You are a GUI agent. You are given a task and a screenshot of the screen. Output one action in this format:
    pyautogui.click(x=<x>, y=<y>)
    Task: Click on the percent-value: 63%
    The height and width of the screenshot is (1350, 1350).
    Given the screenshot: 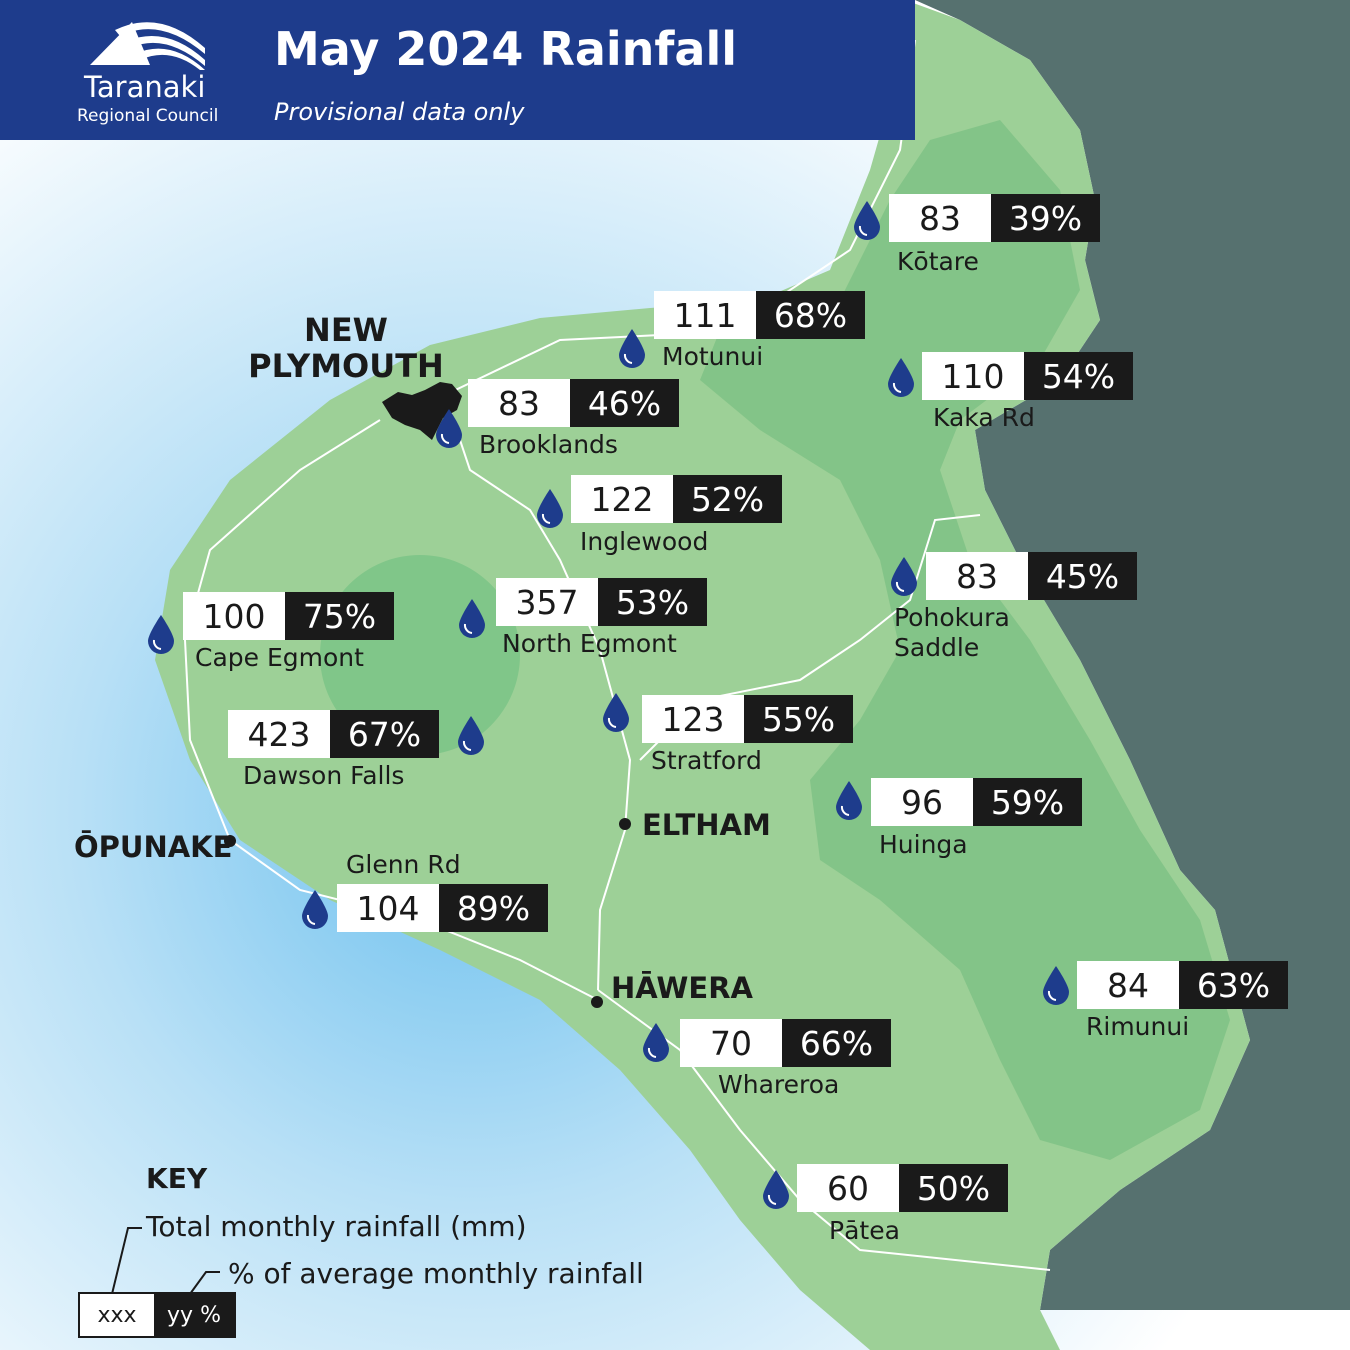 What is the action you would take?
    pyautogui.click(x=1233, y=985)
    